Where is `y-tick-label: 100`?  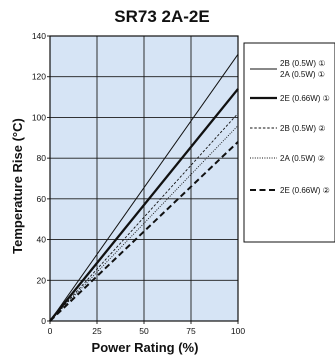 y-tick-label: 100 is located at coordinates (39, 117).